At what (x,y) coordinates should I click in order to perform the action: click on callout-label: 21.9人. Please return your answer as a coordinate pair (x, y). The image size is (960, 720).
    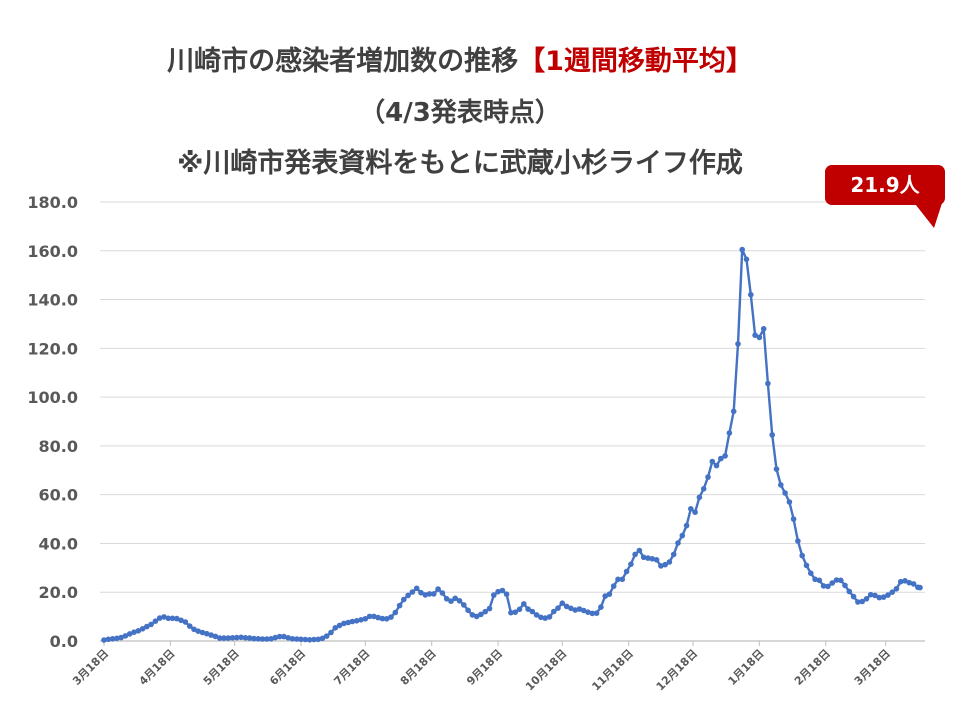
    Looking at the image, I should click on (885, 185).